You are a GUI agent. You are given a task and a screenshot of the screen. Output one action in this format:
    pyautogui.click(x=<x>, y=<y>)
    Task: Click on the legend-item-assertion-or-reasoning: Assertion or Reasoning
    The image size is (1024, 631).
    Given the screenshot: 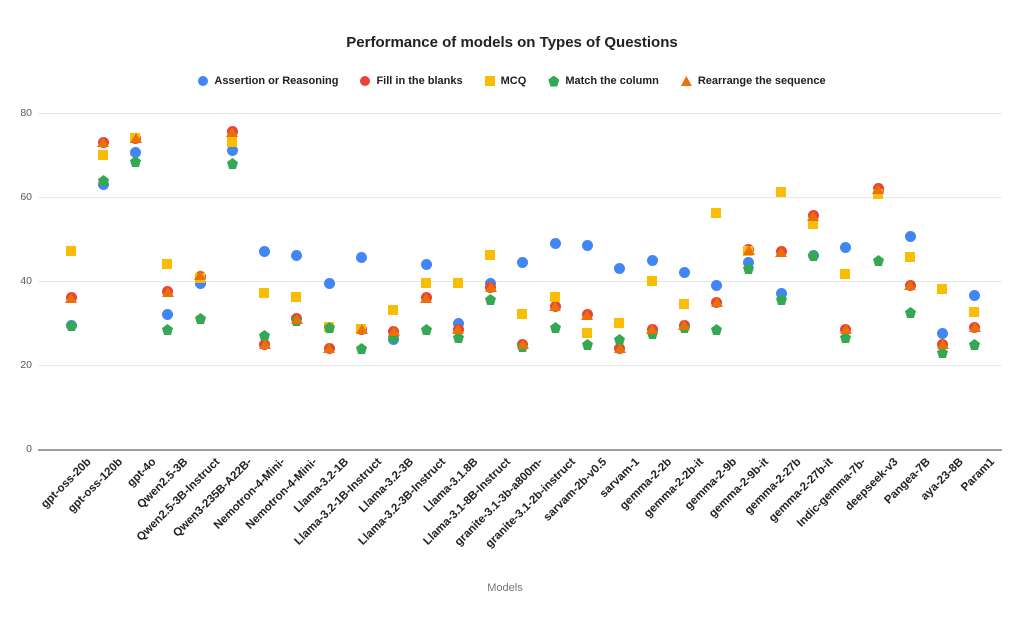 What is the action you would take?
    pyautogui.click(x=268, y=81)
    